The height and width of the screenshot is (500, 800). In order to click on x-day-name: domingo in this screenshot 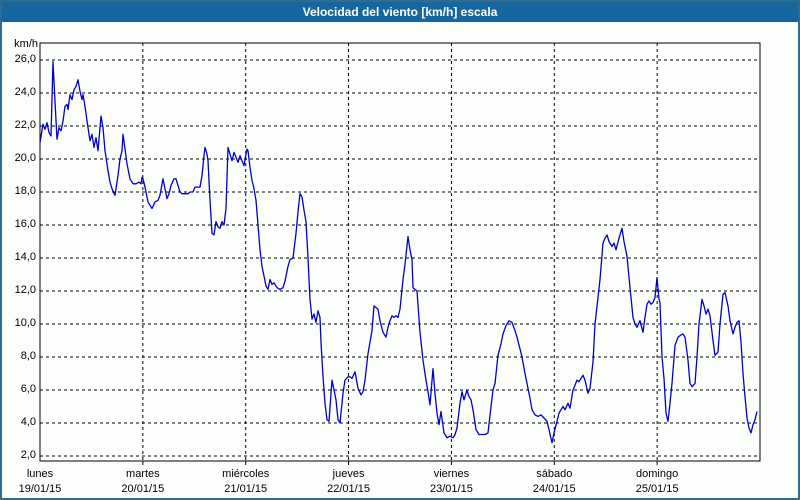, I will do `click(657, 474)`.